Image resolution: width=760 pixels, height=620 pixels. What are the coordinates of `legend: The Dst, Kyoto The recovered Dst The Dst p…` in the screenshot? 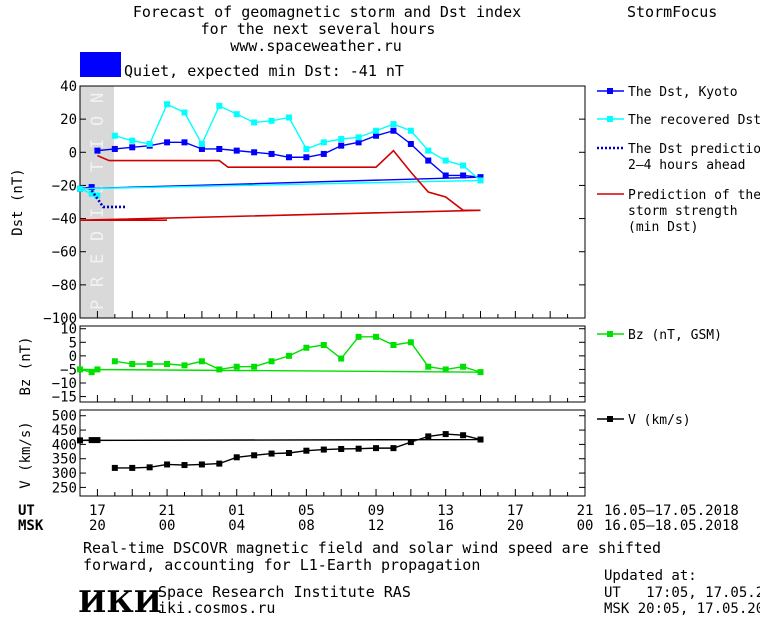 It's located at (678, 256).